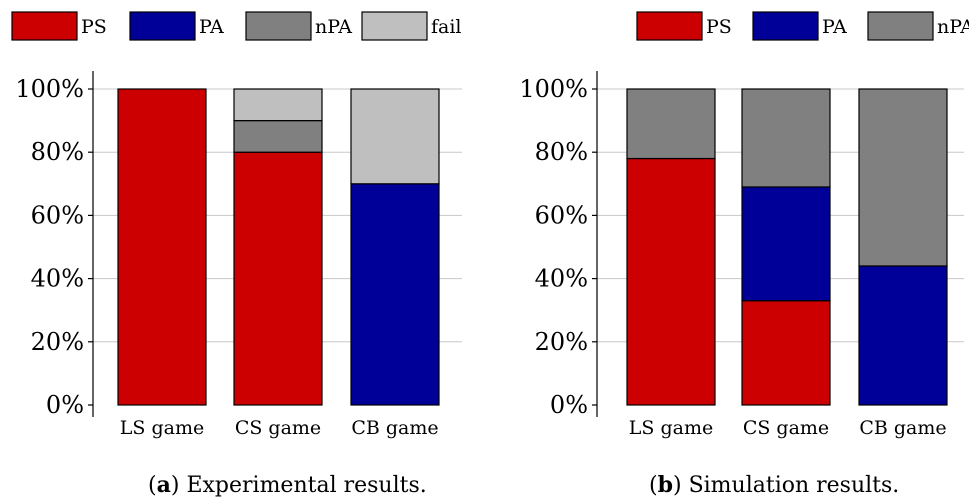 Image resolution: width=969 pixels, height=499 pixels. Describe the element at coordinates (163, 485) in the screenshot. I see `caption-a-label: a` at that location.